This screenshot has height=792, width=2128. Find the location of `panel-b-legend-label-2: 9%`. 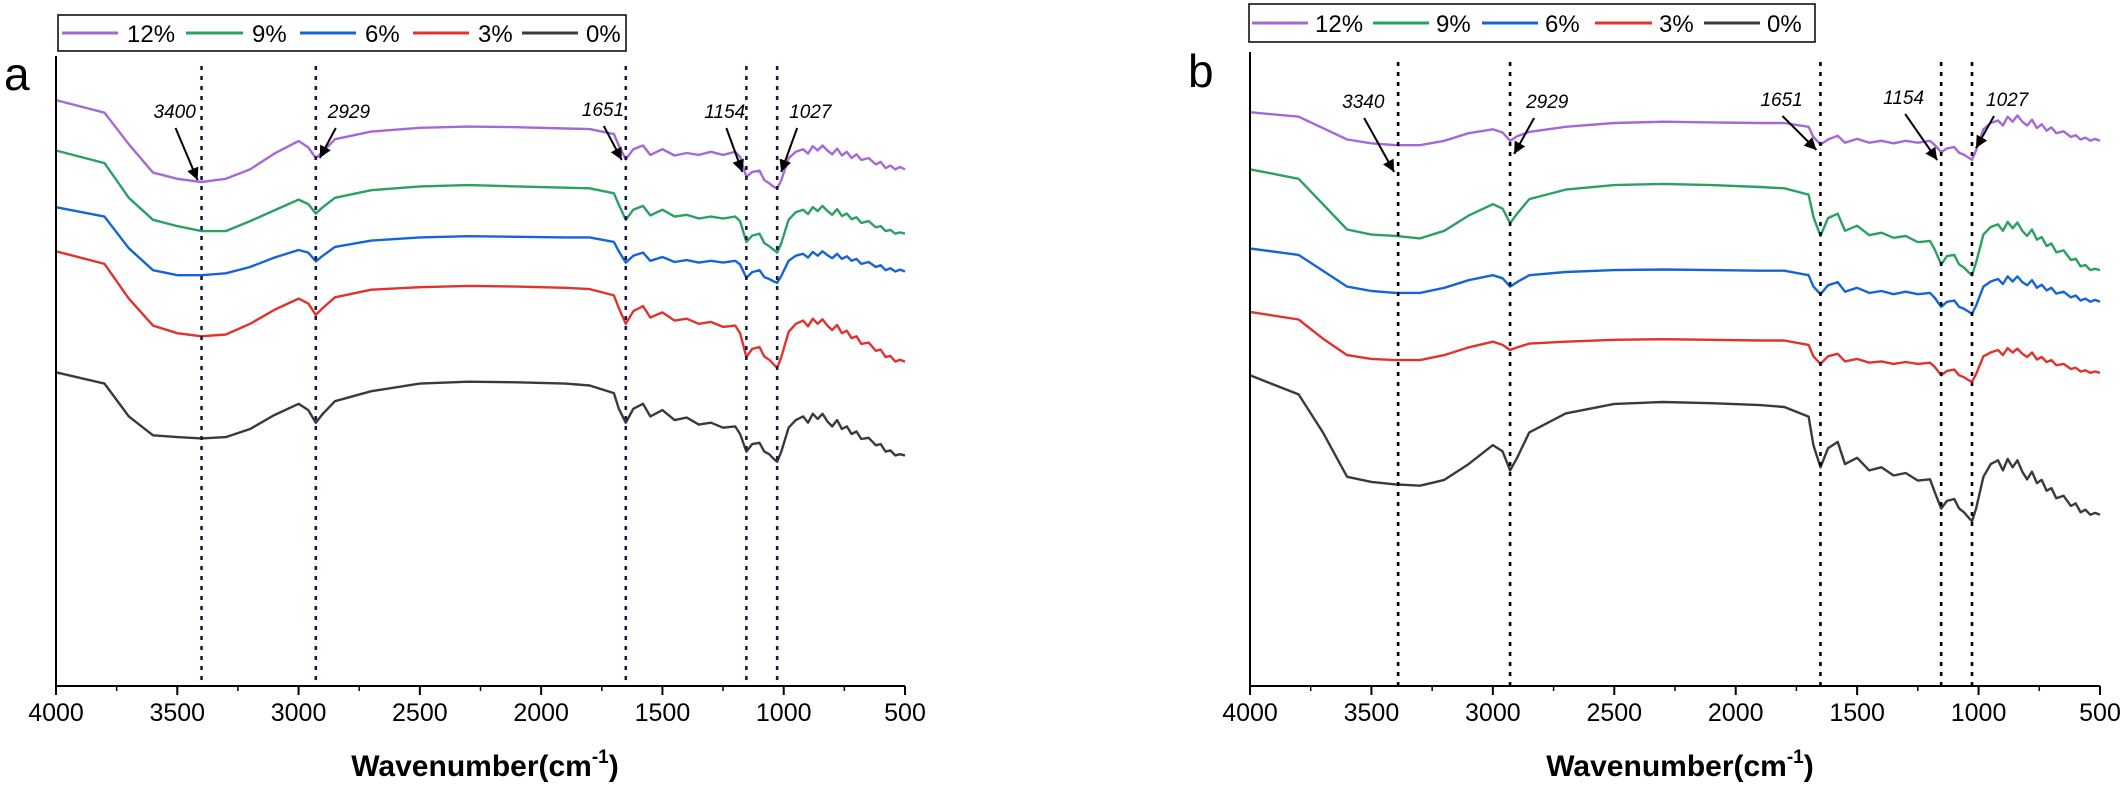

panel-b-legend-label-2: 9% is located at coordinates (1453, 24).